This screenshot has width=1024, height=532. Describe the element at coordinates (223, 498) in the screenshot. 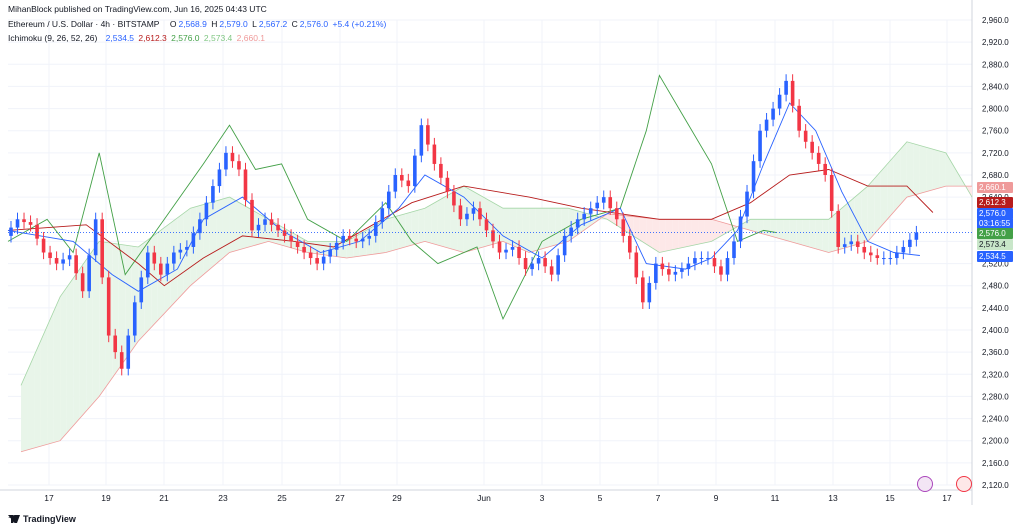

I see `x-tick-label: 23` at that location.